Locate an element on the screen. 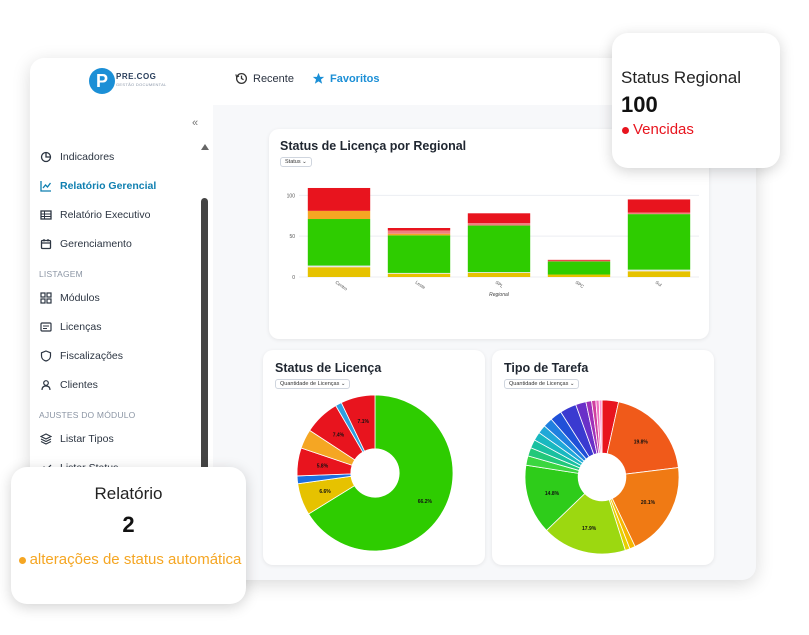 This screenshot has height=635, width=809. x-tick-label: Sul is located at coordinates (658, 284).